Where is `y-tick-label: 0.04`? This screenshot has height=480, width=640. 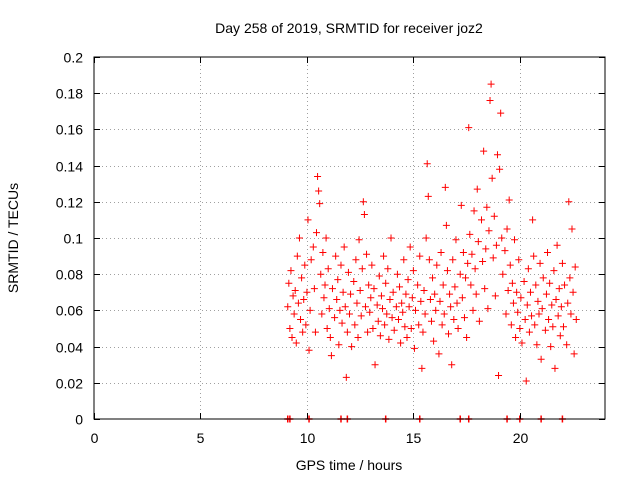
y-tick-label: 0.04 is located at coordinates (69, 348).